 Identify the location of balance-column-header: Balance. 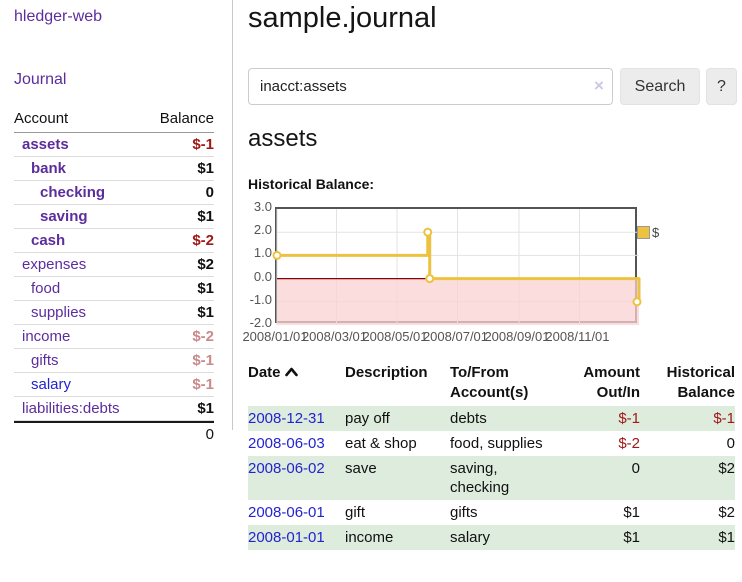
(186, 118).